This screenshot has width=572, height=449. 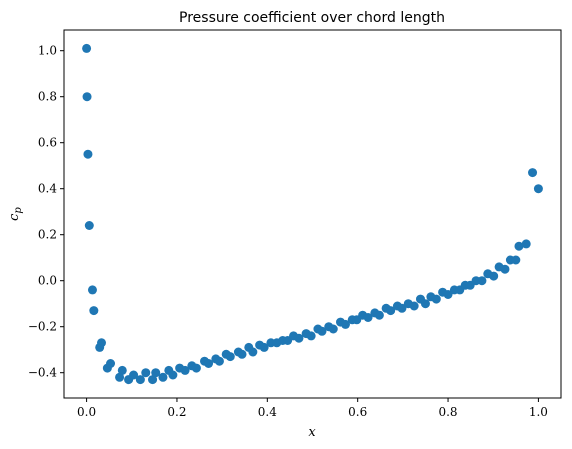 I want to click on y-tick-label: 0.4, so click(x=47, y=189).